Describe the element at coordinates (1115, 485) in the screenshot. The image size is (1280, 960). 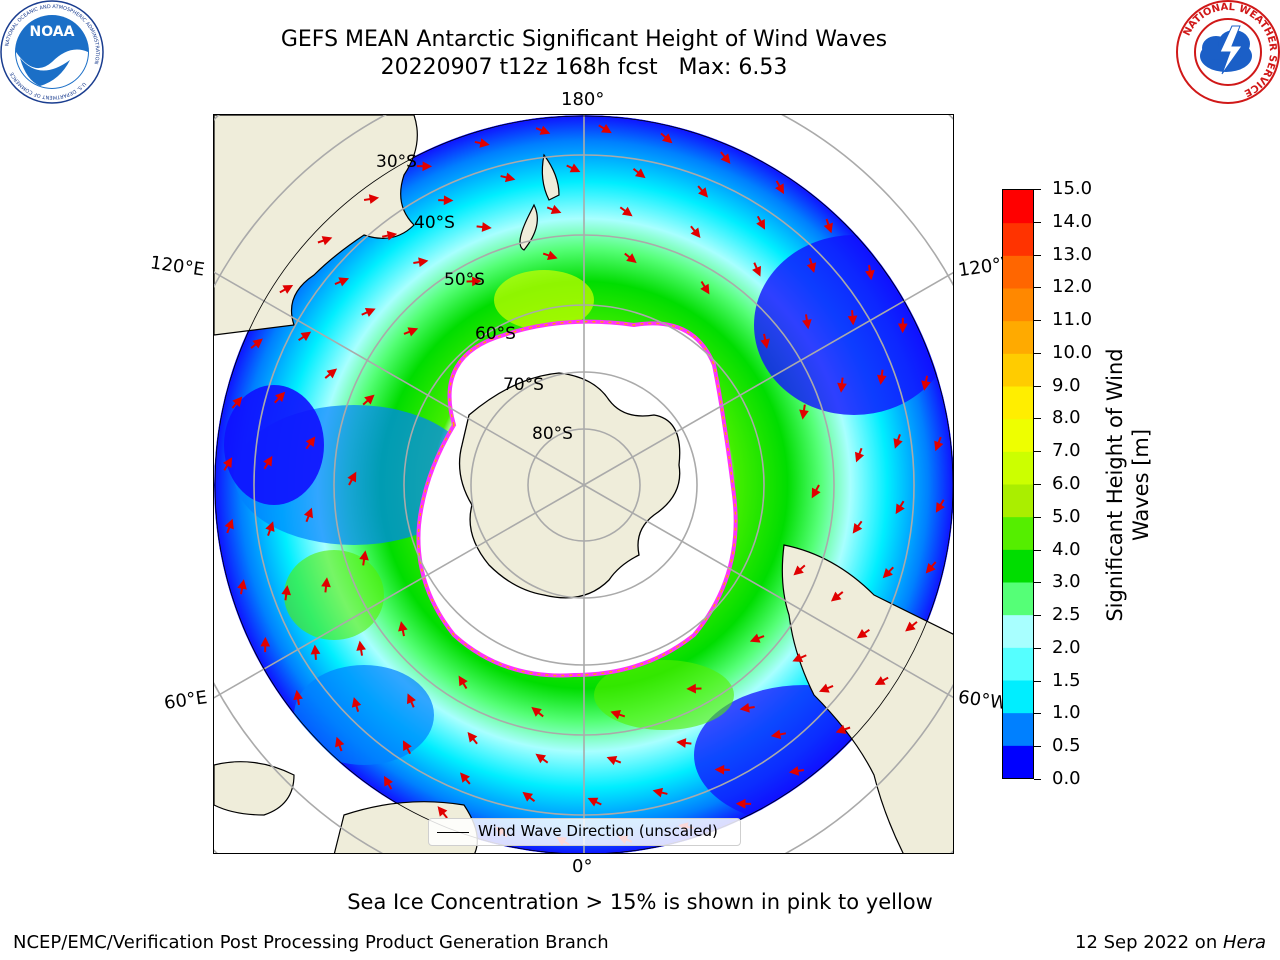
I see `colorbar-label-line1: Significant Height of Wind` at that location.